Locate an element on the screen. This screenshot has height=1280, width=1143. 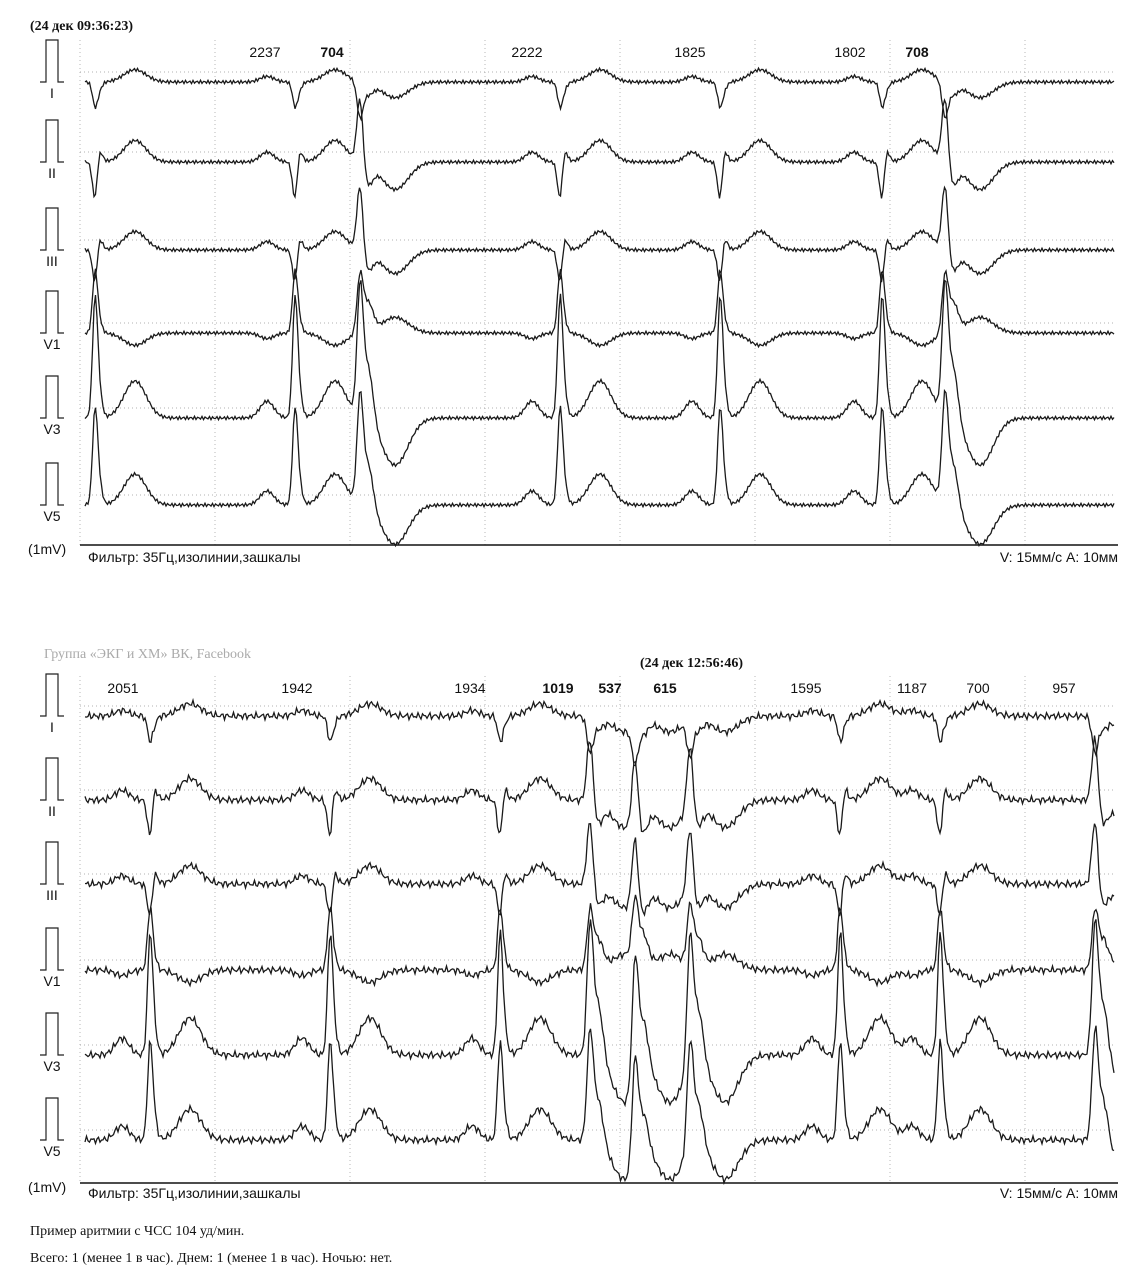
rr-interval: 1802 is located at coordinates (849, 52).